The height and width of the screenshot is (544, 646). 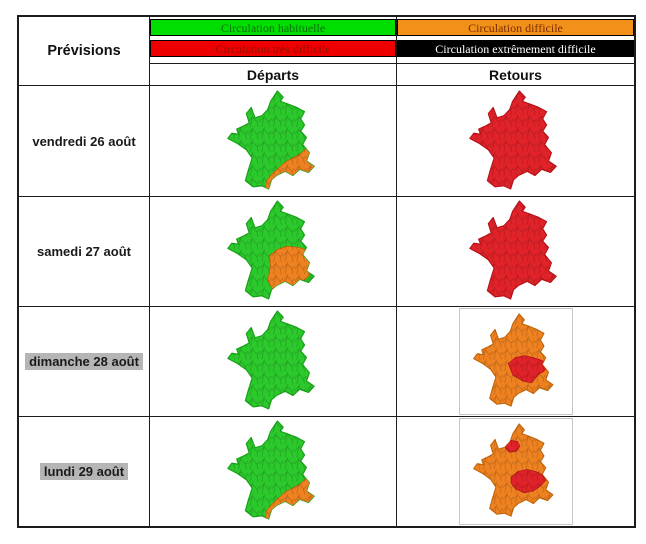 I want to click on date-cell-dimanche: dimanche 28 août, so click(x=84, y=362).